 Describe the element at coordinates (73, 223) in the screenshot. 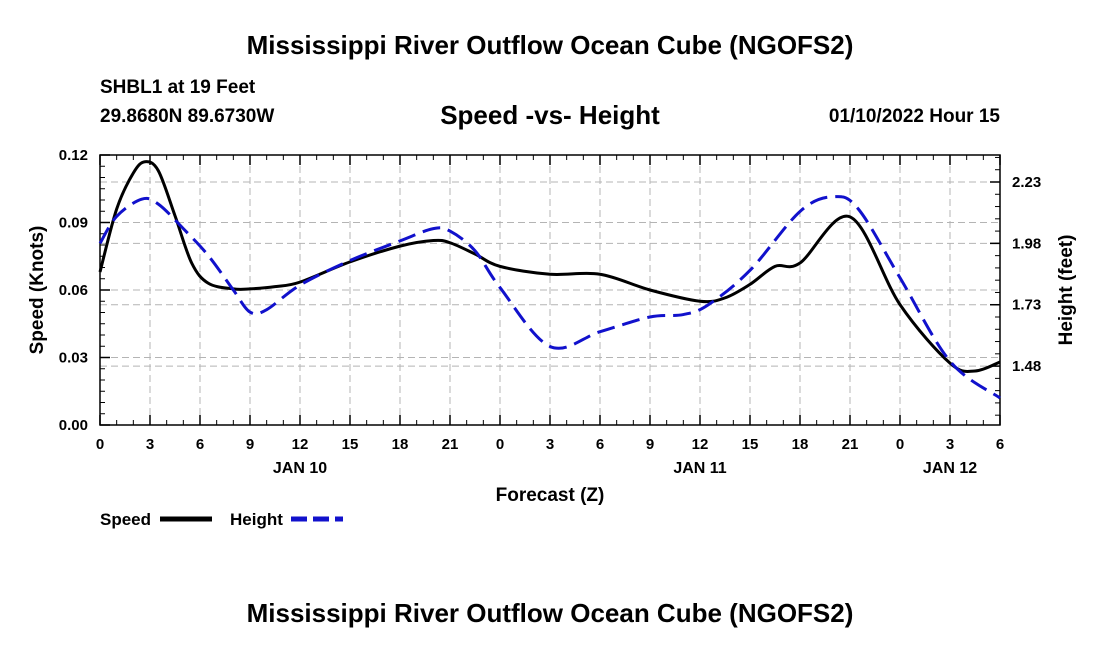

I see `y-tick-label: 0.09` at that location.